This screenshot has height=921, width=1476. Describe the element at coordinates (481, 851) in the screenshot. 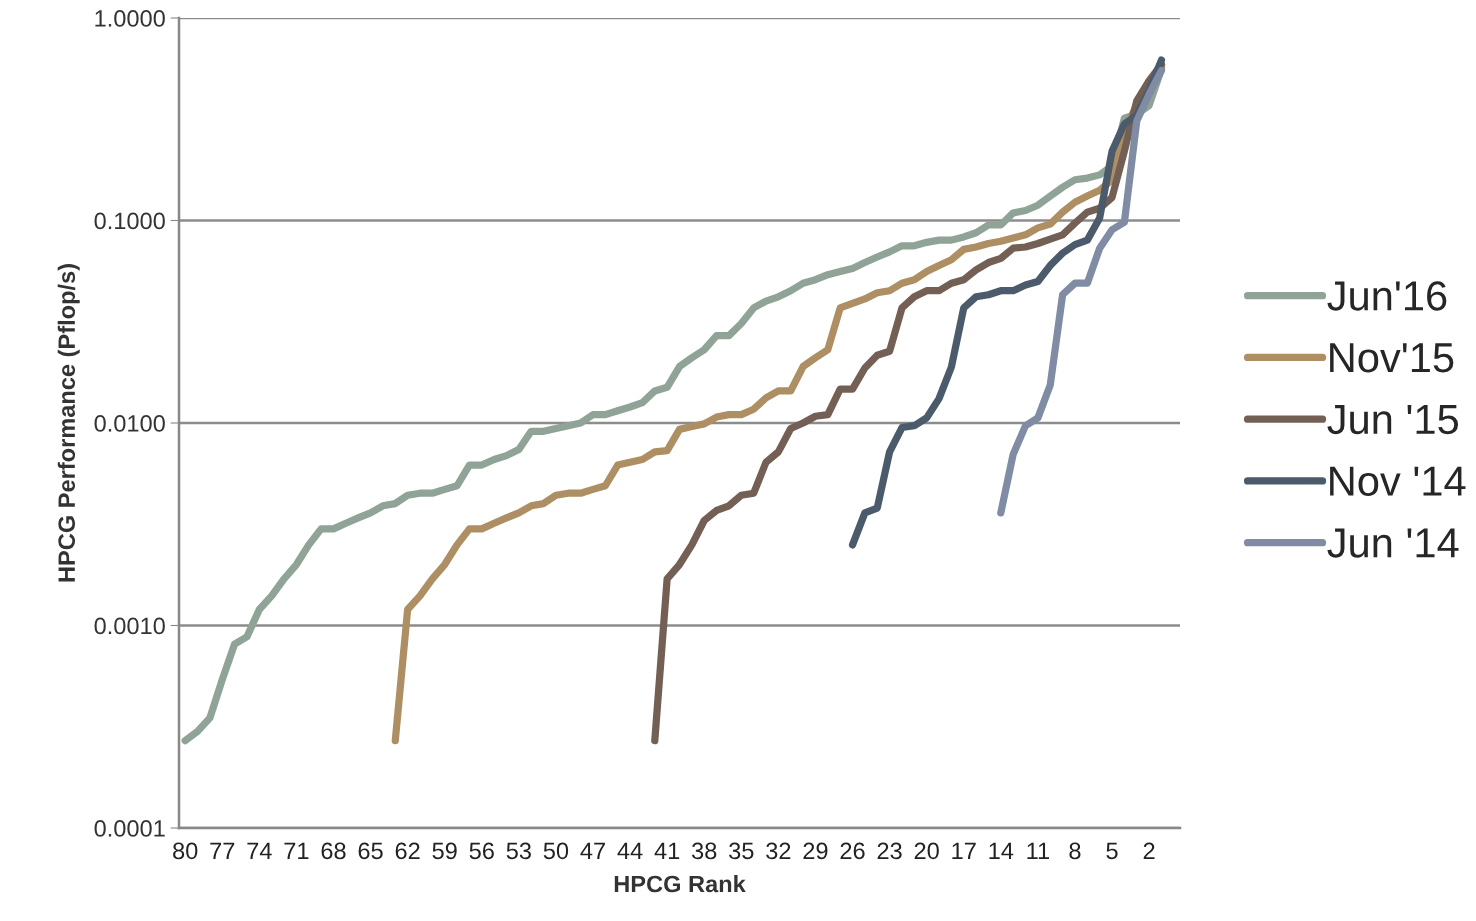

I see `x-tick-label: 56` at that location.